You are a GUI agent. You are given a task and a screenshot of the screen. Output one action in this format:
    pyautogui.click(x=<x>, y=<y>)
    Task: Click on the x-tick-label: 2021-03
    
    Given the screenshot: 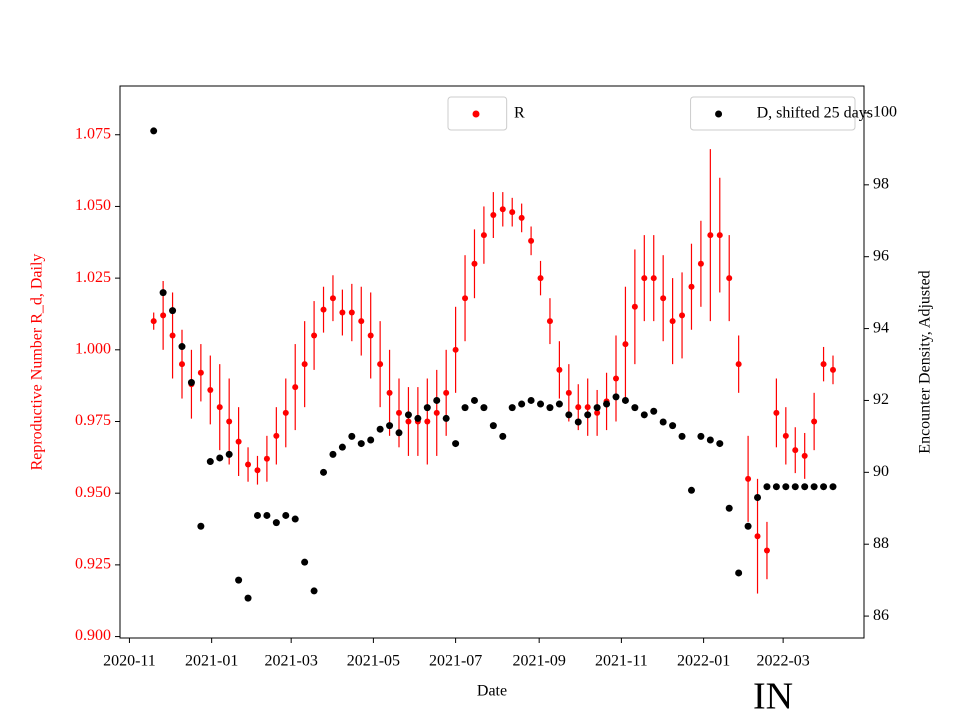 What is the action you would take?
    pyautogui.click(x=291, y=661)
    